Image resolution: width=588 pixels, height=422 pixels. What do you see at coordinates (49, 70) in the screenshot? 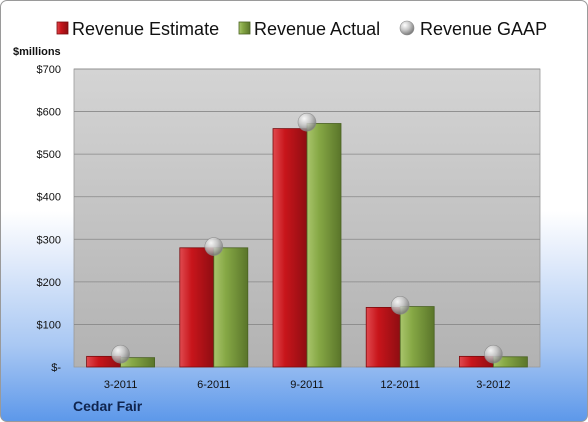
I see `y-tick-label: $700` at bounding box center [49, 70].